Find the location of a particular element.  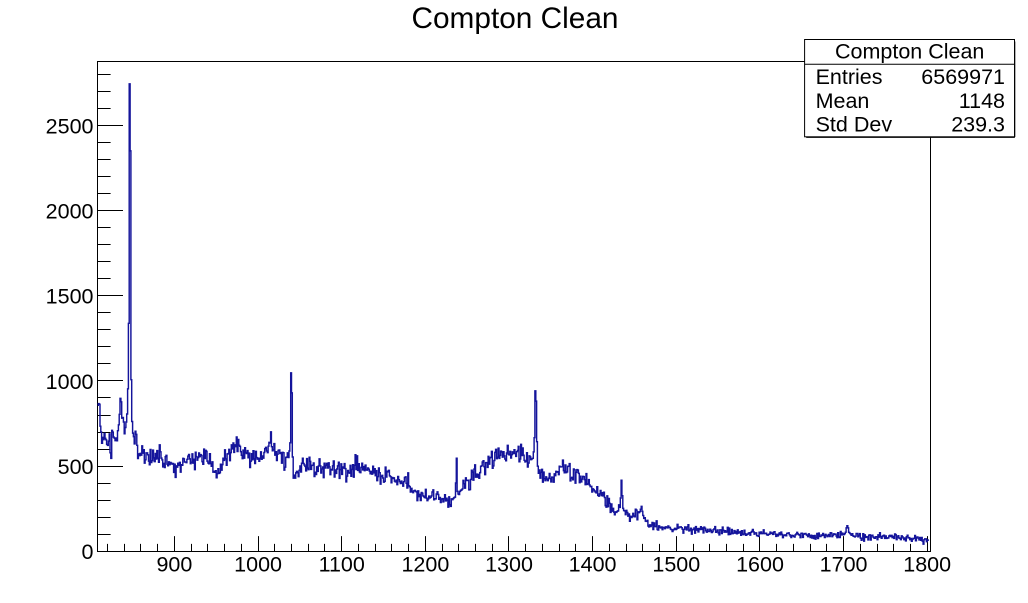

svg-text: 2500 is located at coordinates (70, 126).